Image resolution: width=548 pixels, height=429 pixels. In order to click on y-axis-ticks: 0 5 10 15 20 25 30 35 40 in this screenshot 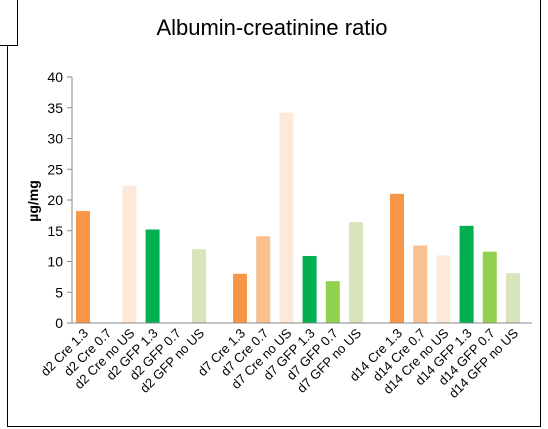, I will do `click(59, 200)`.